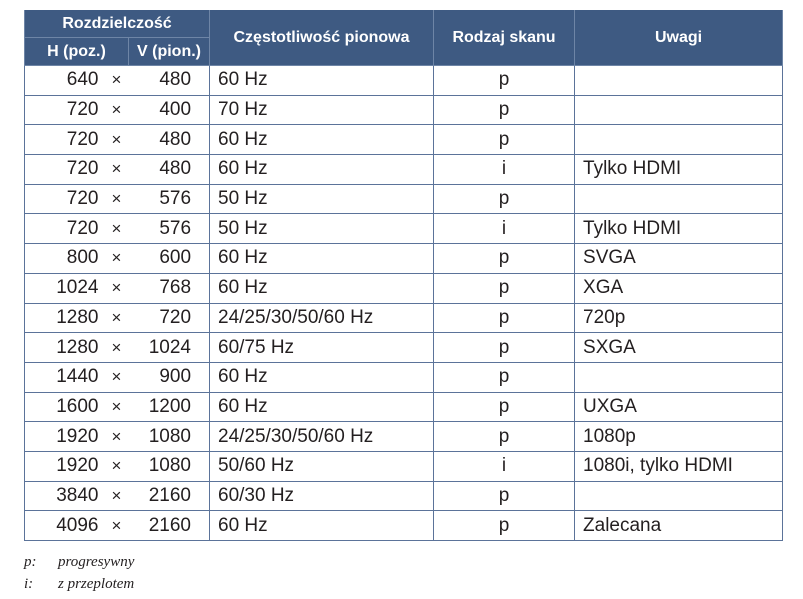 The height and width of the screenshot is (599, 803). What do you see at coordinates (169, 407) in the screenshot?
I see `vertical-cell: 1200` at bounding box center [169, 407].